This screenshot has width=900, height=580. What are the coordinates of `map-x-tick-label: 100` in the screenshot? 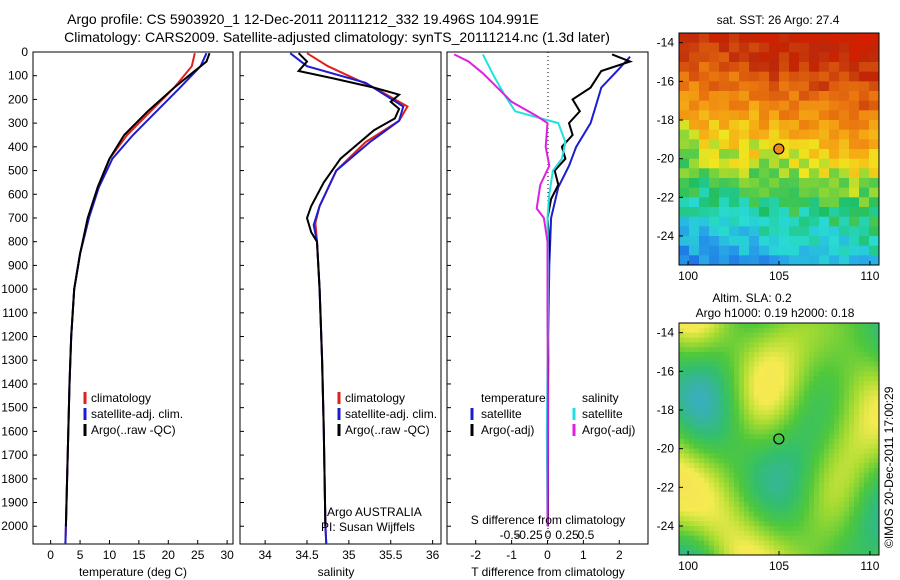 It's located at (688, 566).